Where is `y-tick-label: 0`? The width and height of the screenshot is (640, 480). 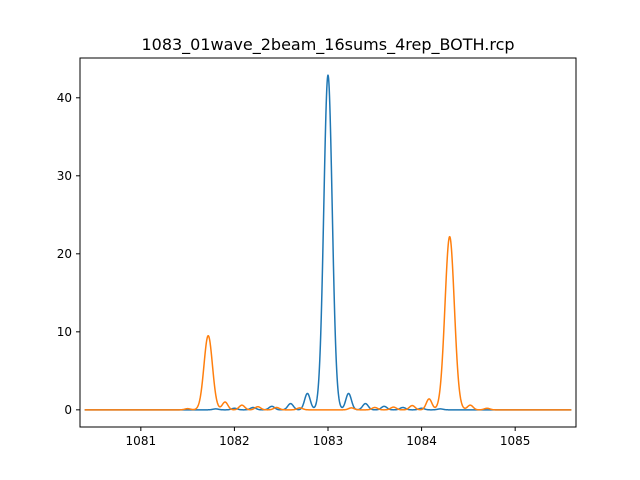 y-tick-label: 0 is located at coordinates (68, 410).